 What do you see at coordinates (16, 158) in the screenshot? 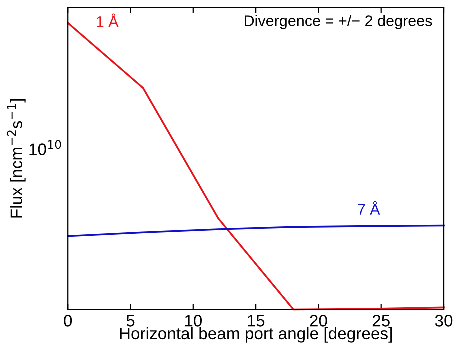
I see `y-axis-title: Flux [ncm$^{−2}$s$^{−1}$]` at bounding box center [16, 158].